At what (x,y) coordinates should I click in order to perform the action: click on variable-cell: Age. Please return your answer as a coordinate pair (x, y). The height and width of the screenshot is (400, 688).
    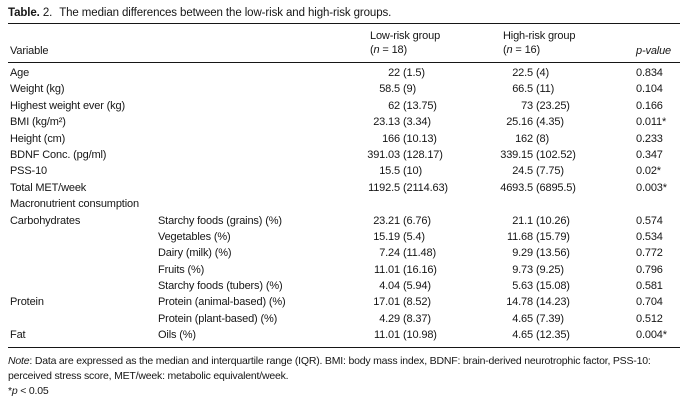
    Looking at the image, I should click on (20, 73).